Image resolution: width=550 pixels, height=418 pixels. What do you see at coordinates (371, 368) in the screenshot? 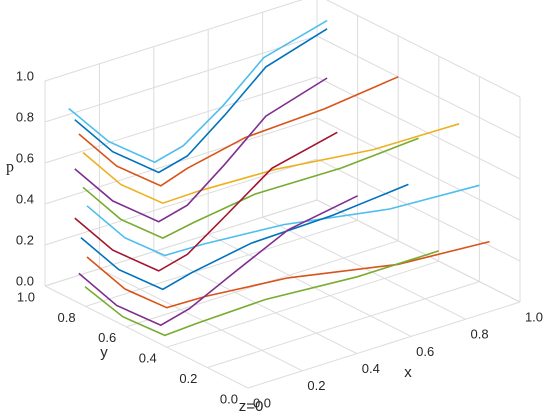
I see `x-tick-label: 0.4` at bounding box center [371, 368].